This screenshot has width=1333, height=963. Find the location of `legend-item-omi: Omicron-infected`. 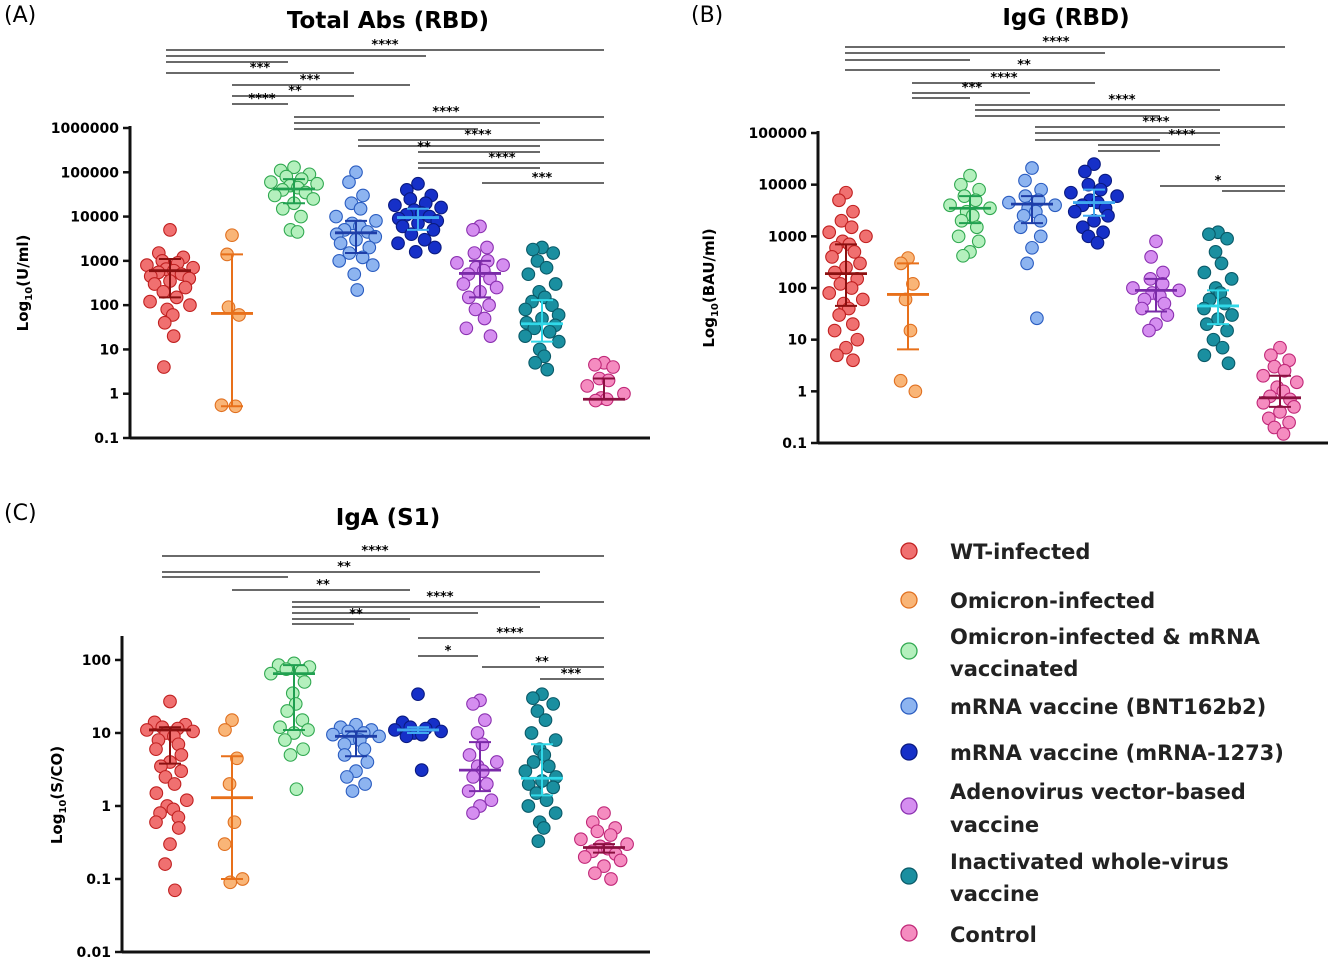

legend-item-omi: Omicron-infected is located at coordinates (1027, 601).